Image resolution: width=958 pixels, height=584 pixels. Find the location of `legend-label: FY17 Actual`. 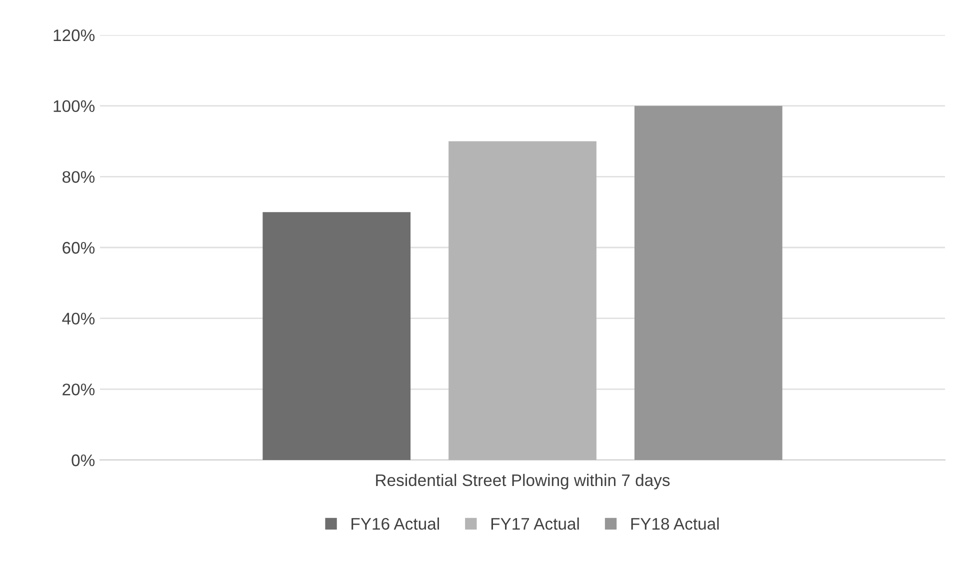

legend-label: FY17 Actual is located at coordinates (535, 524).